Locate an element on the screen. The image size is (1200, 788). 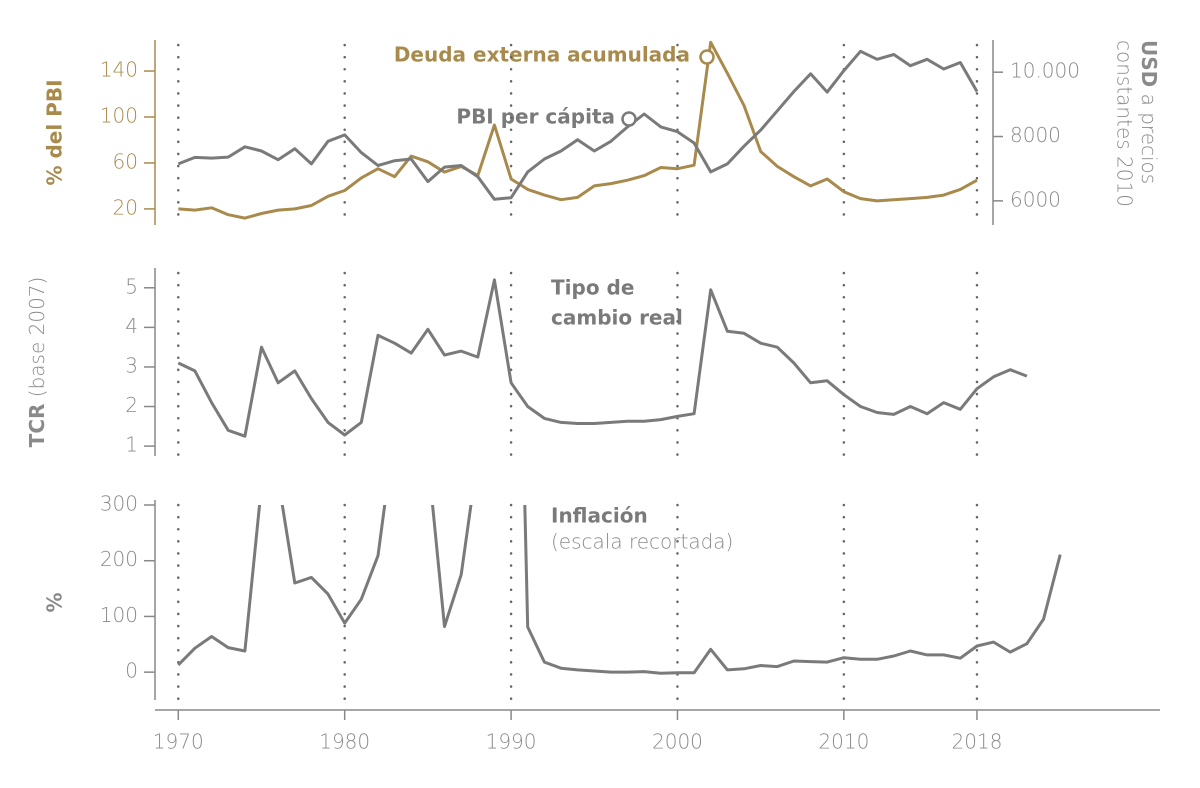
y-axis-label: % del PBI is located at coordinates (55, 132).